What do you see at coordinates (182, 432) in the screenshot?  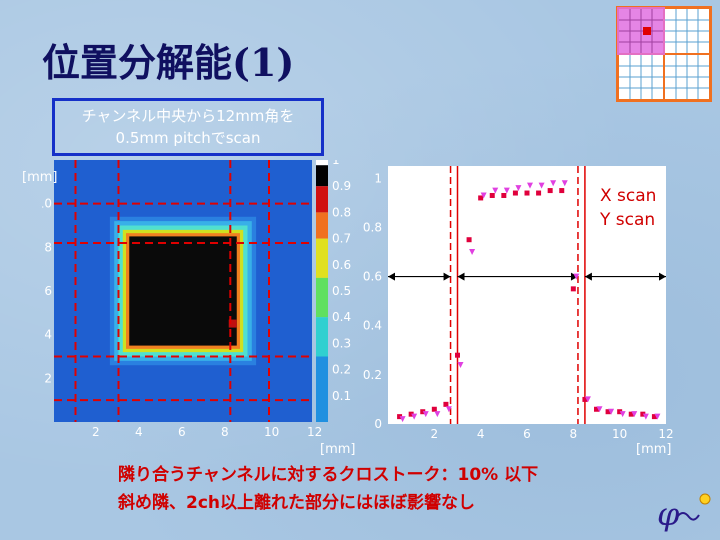 I see `heatmap-x-tick-label: 6` at bounding box center [182, 432].